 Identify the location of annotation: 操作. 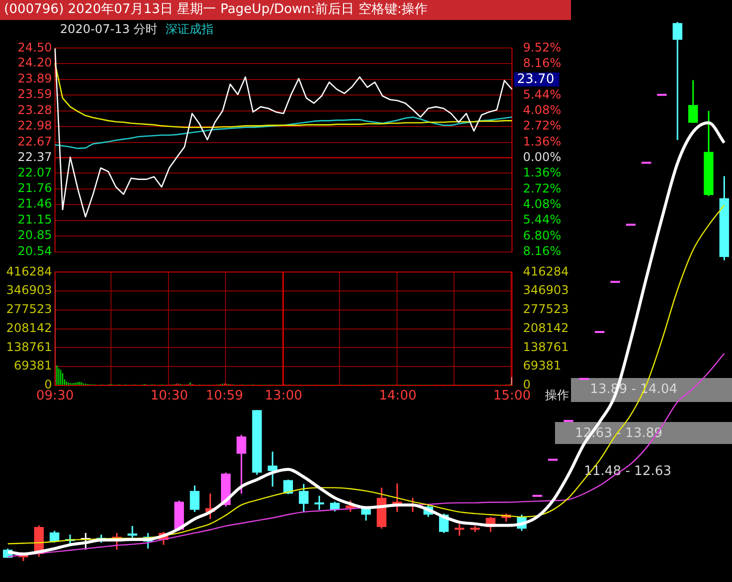
(557, 395).